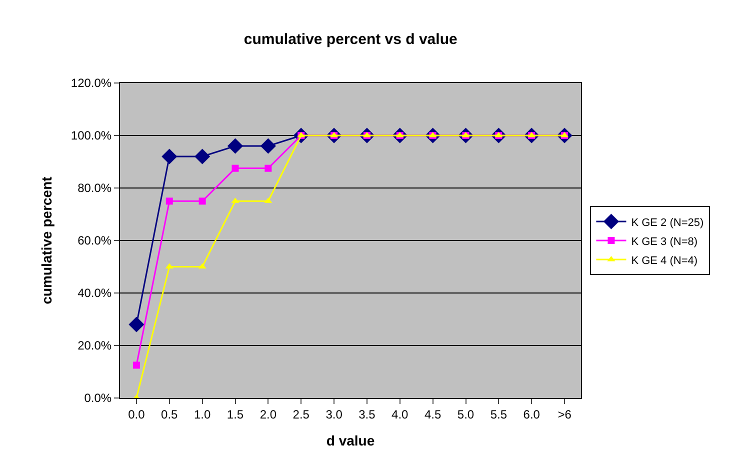 The height and width of the screenshot is (476, 746). Describe the element at coordinates (91, 135) in the screenshot. I see `y-tick-label: 100.0%` at that location.